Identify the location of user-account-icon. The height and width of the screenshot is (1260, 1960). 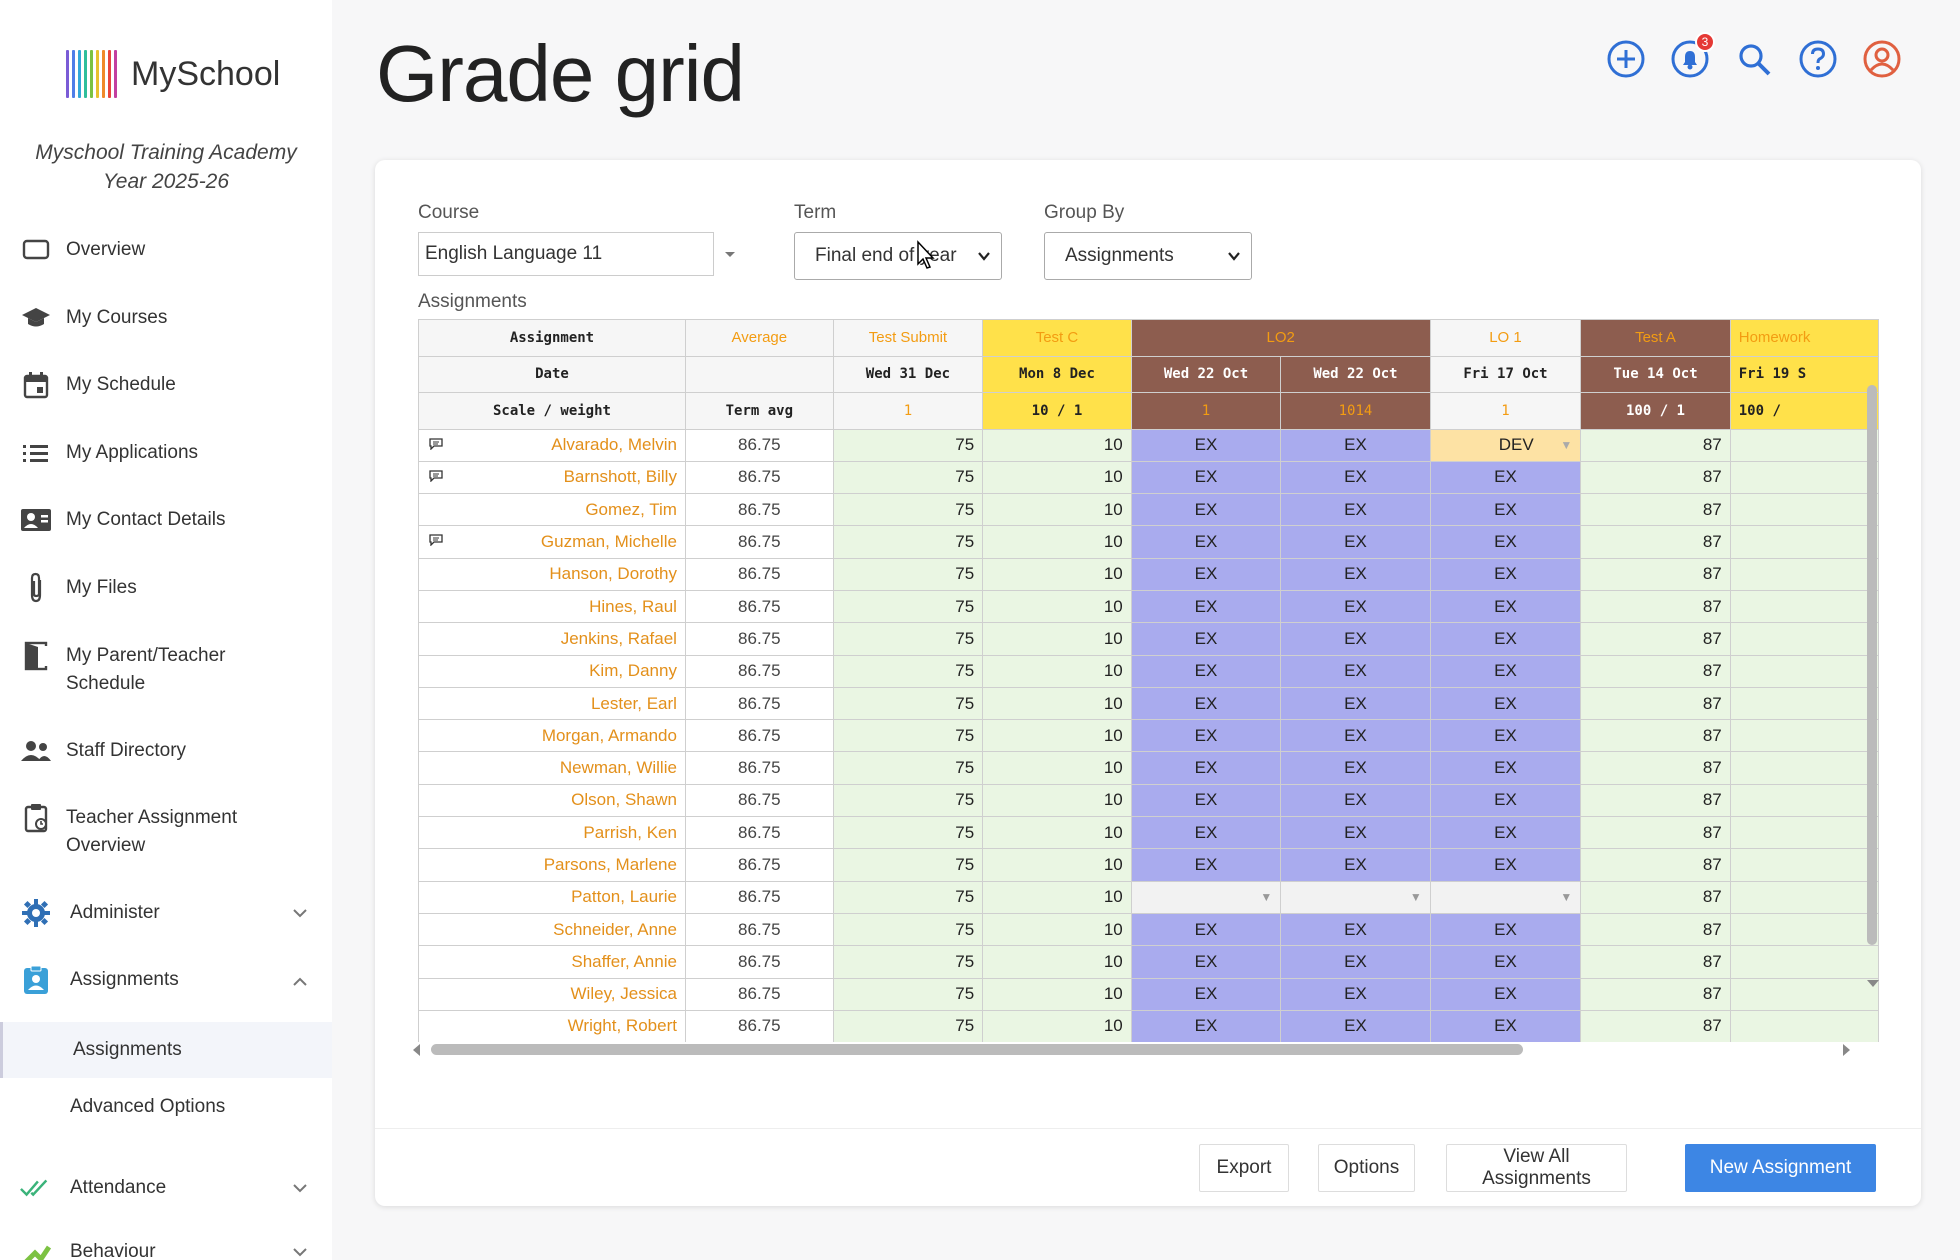
(1882, 59).